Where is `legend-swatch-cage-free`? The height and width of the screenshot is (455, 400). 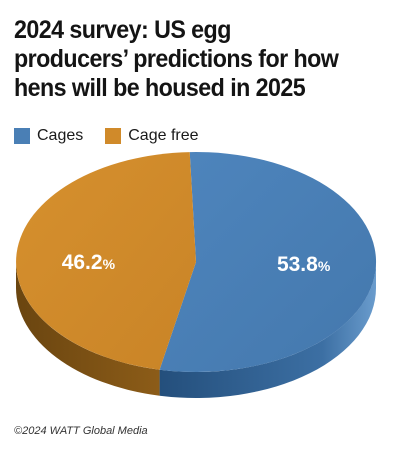 legend-swatch-cage-free is located at coordinates (113, 136).